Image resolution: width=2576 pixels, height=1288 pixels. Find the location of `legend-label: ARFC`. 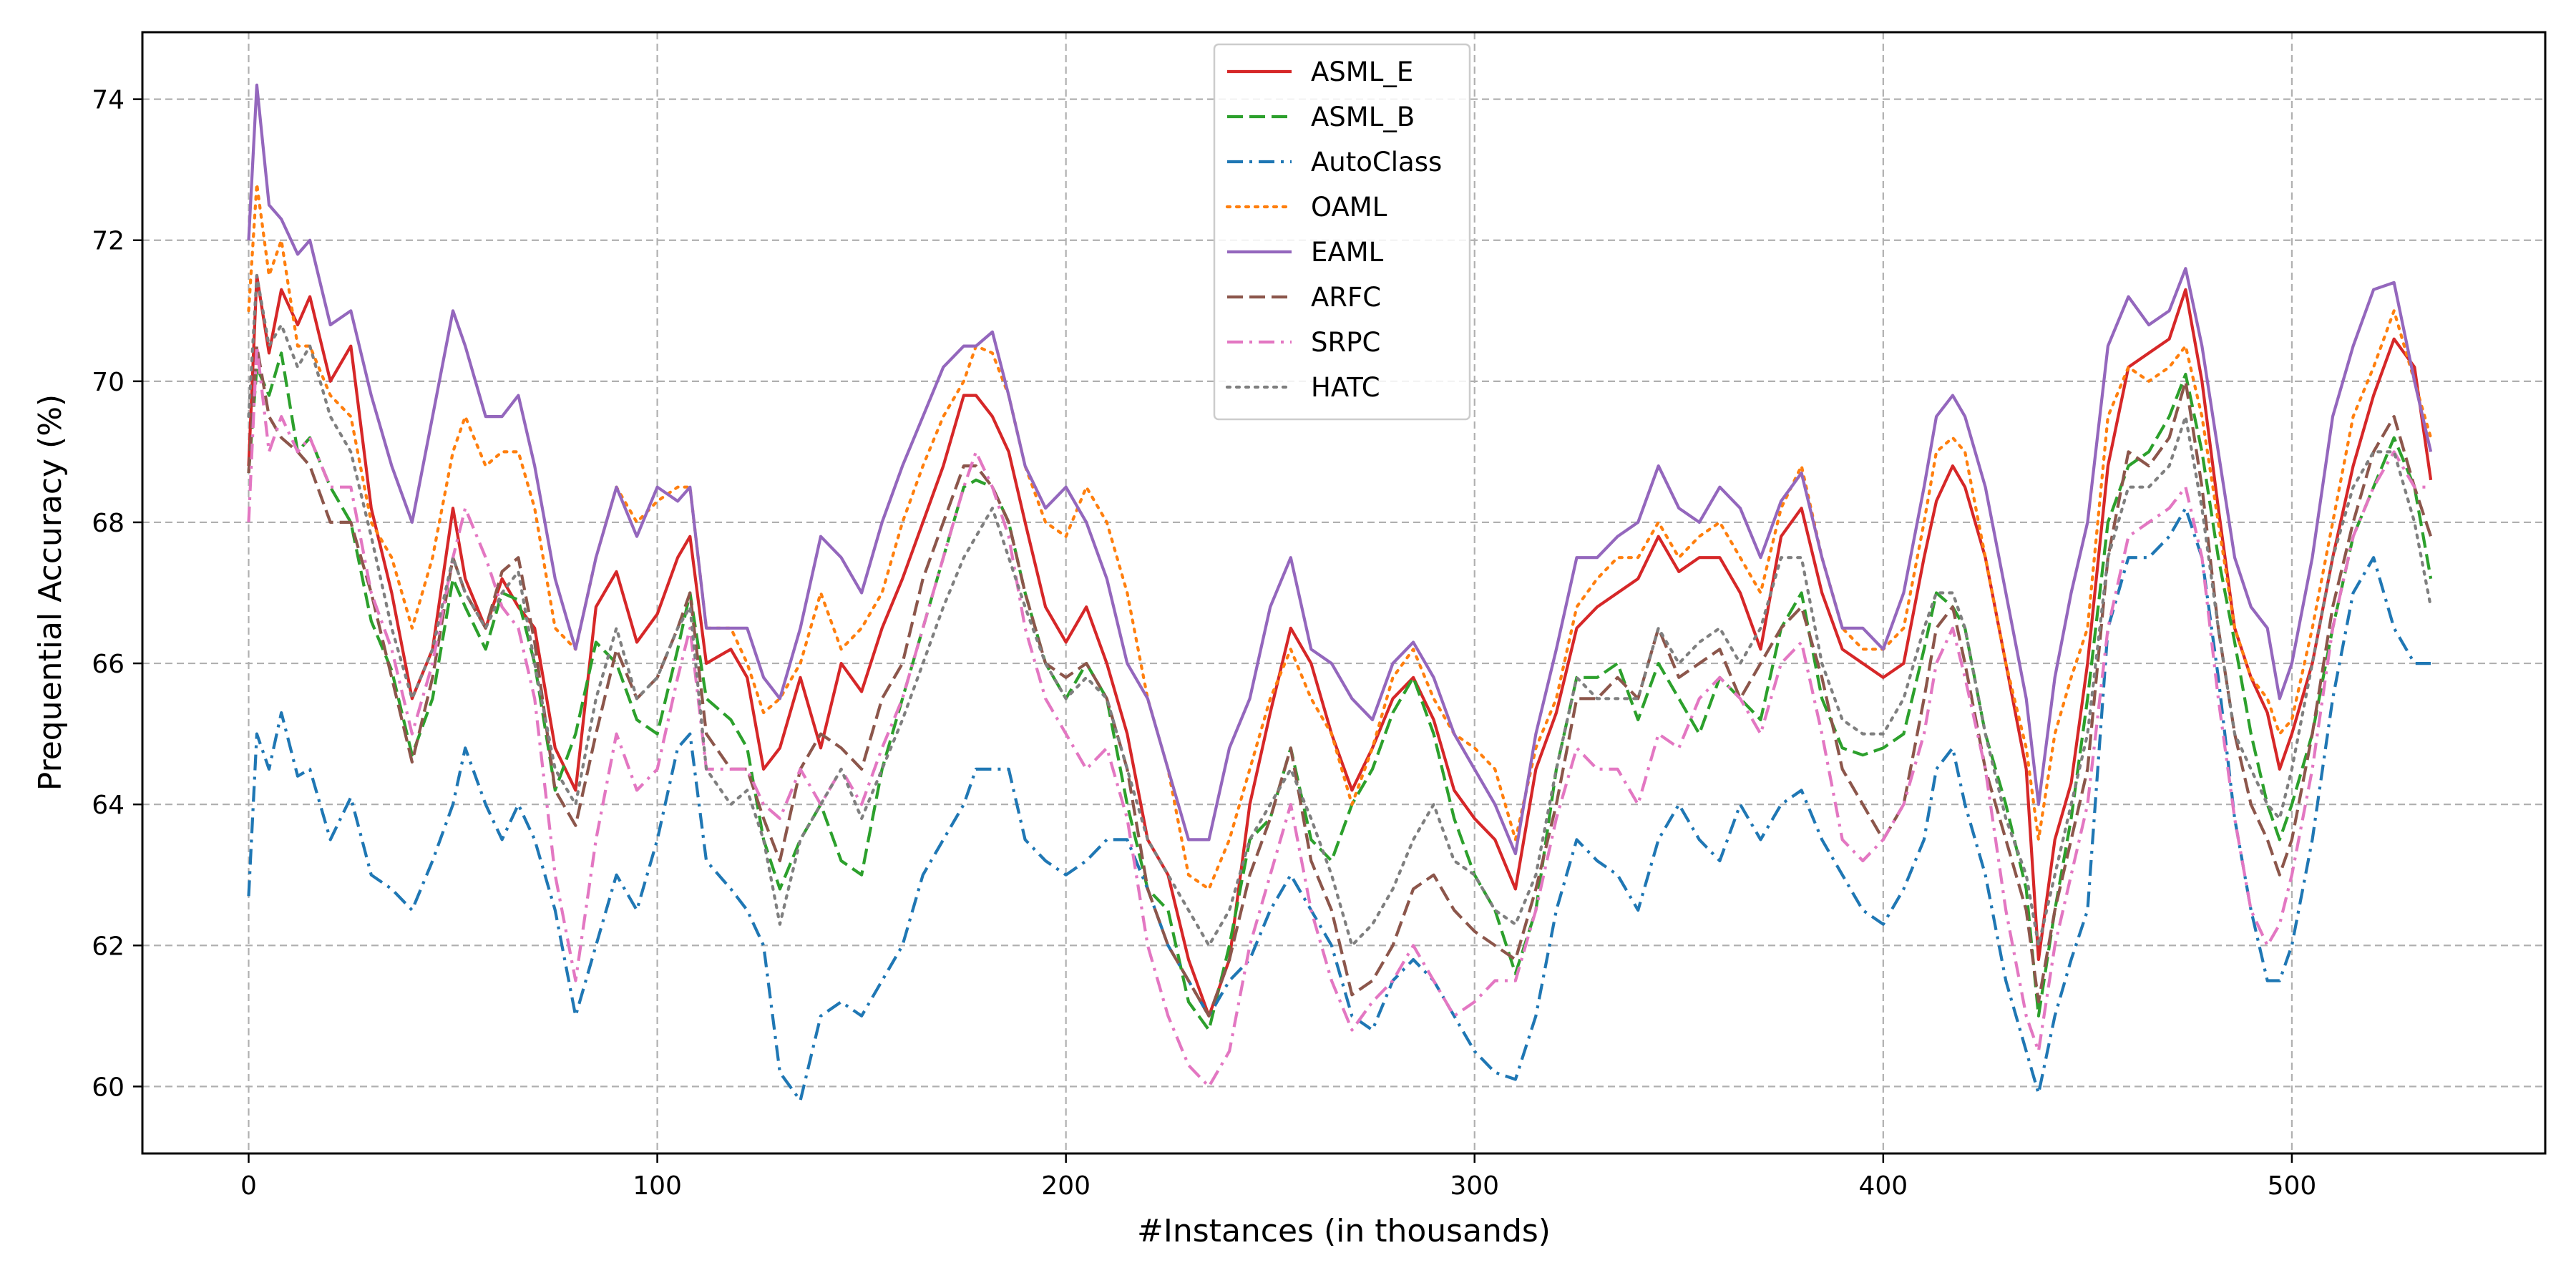

legend-label: ARFC is located at coordinates (1346, 297).